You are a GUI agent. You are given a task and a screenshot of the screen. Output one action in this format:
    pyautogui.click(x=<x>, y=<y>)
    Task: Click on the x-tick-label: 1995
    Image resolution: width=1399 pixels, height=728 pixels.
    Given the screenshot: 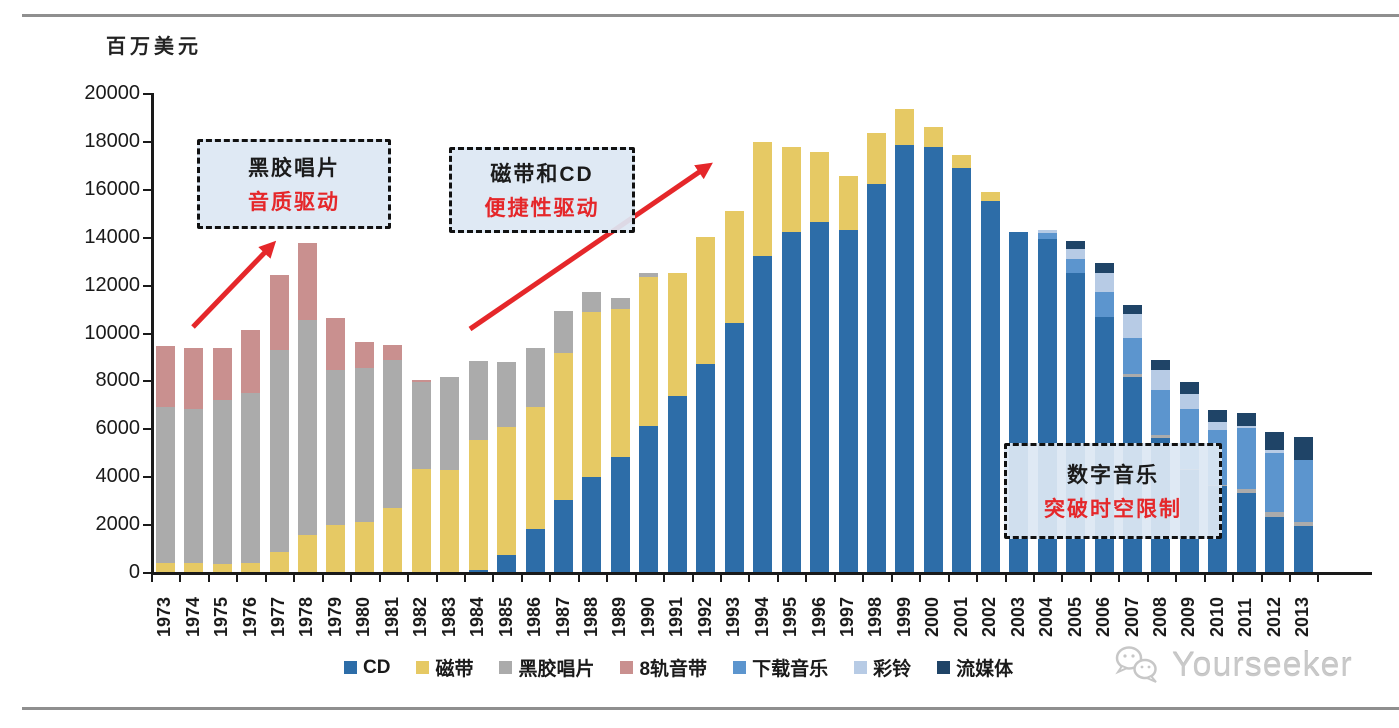 What is the action you would take?
    pyautogui.click(x=790, y=616)
    